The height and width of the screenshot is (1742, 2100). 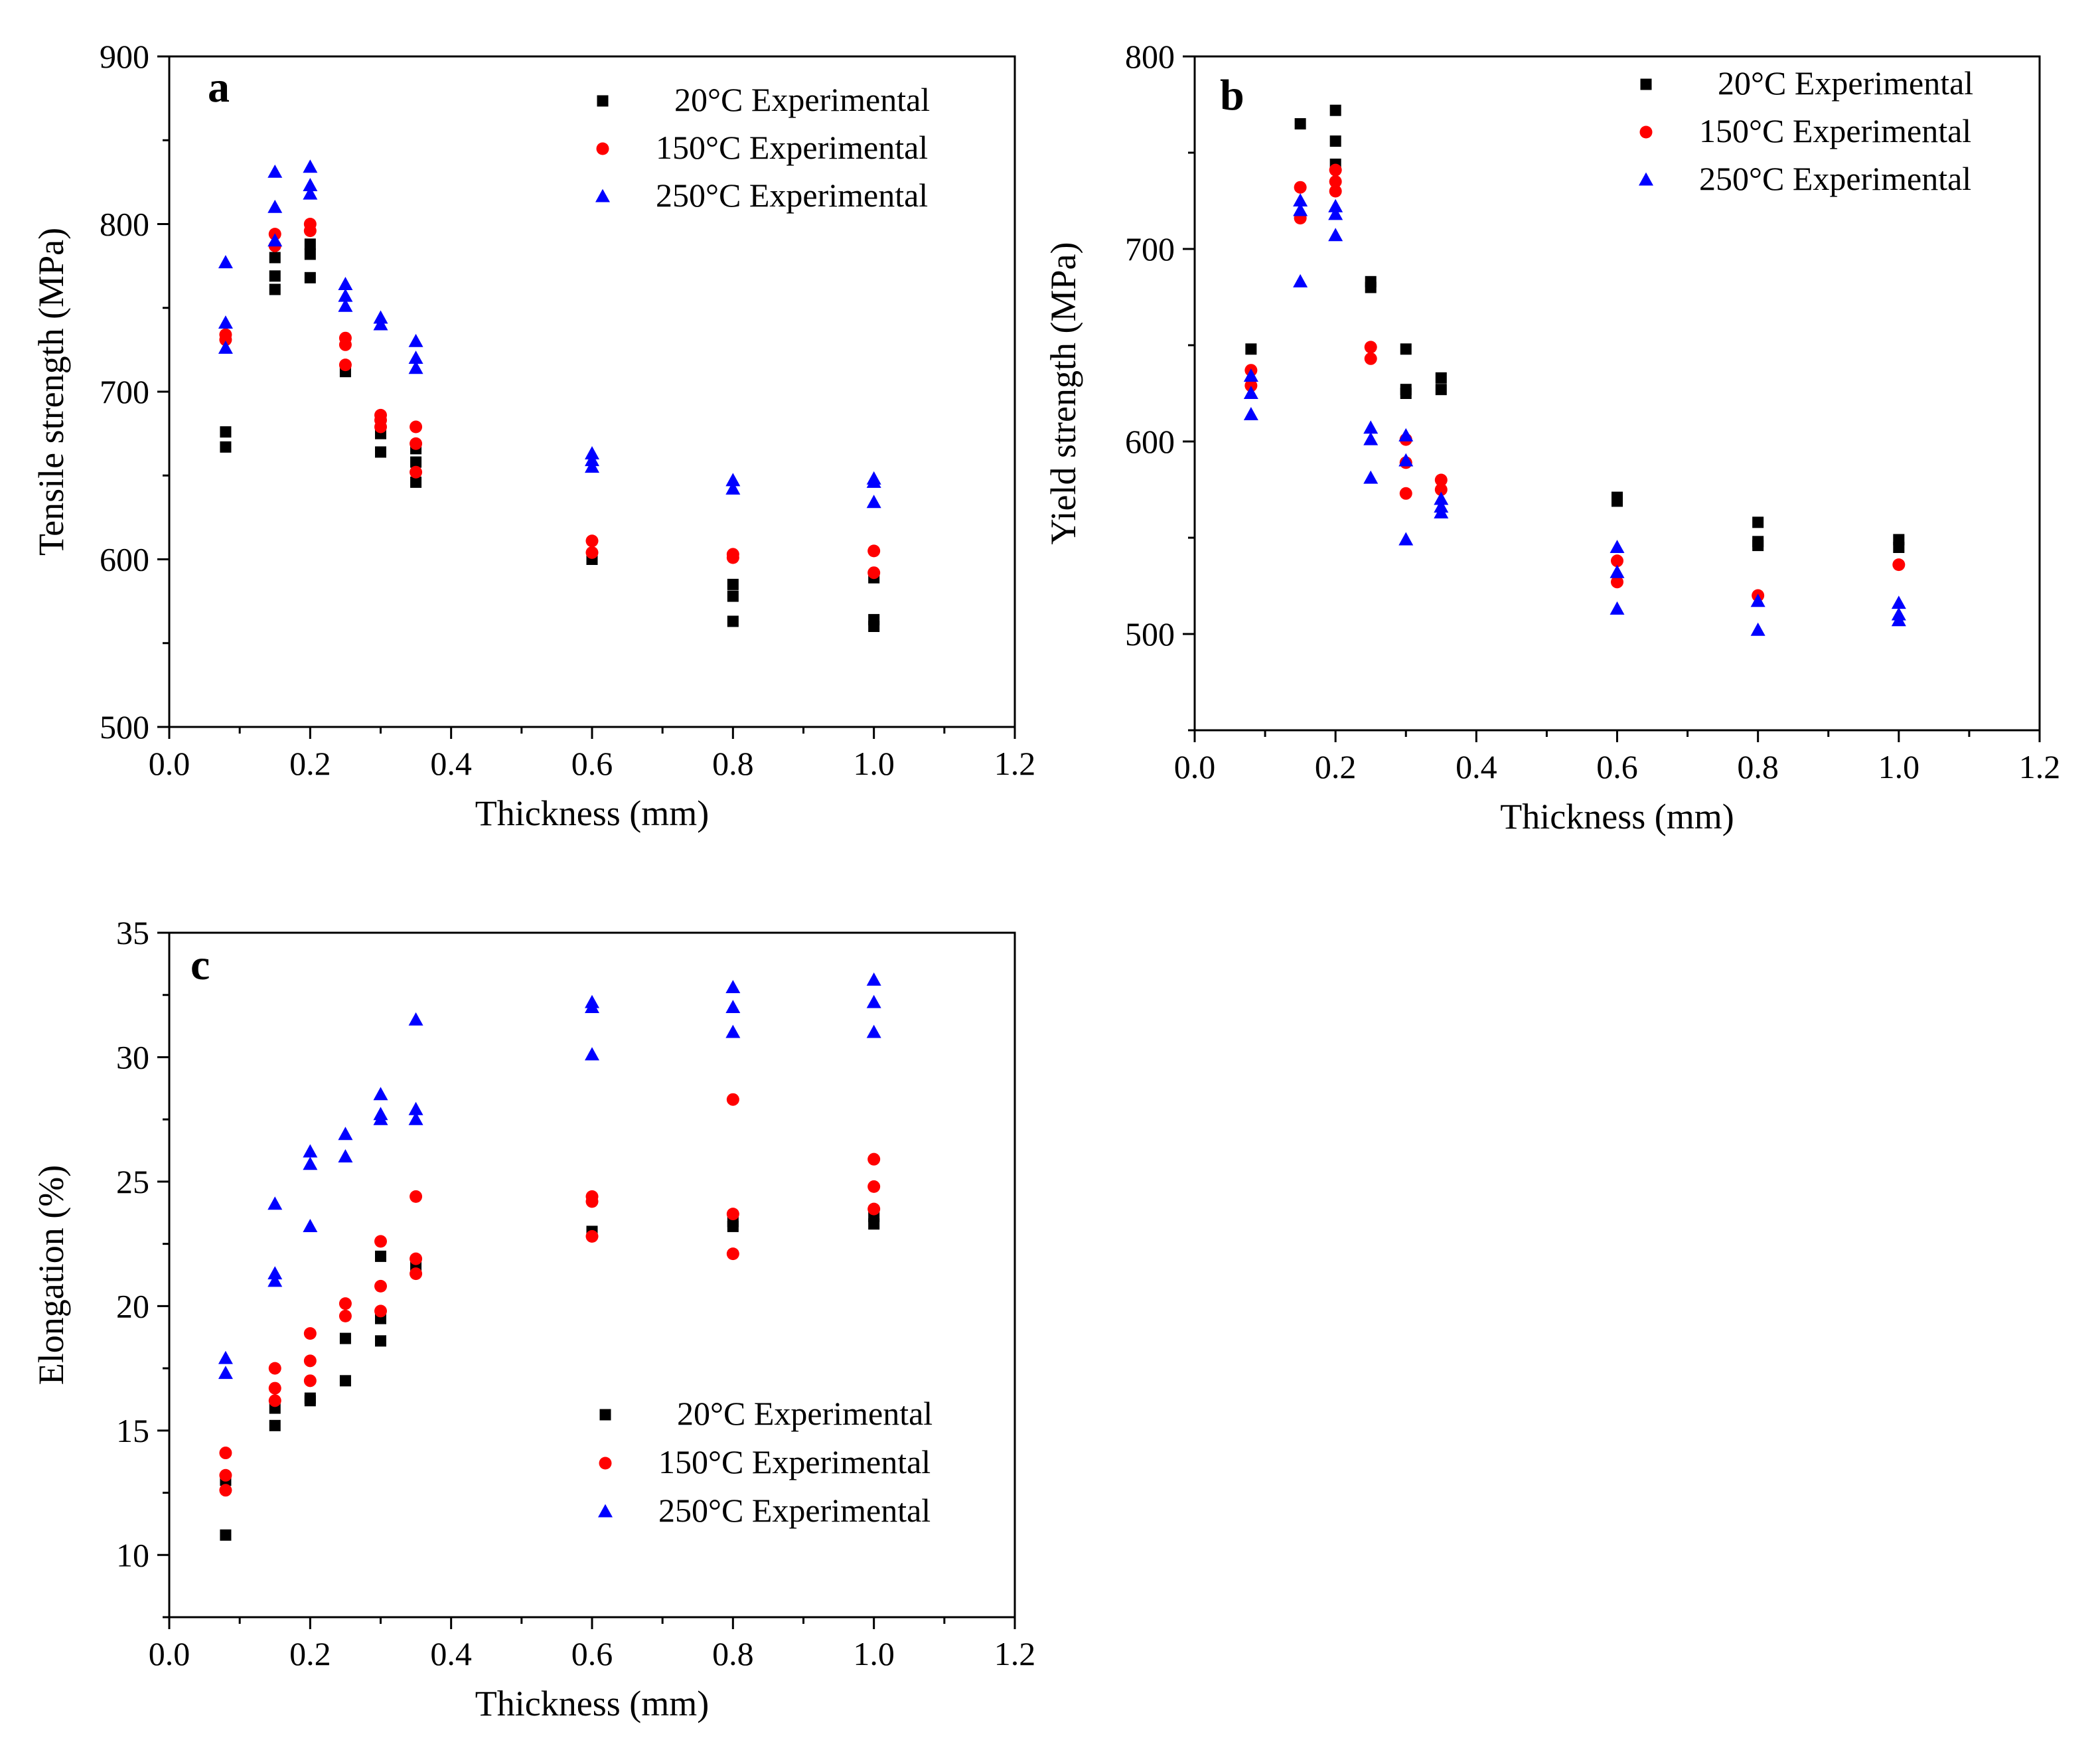 I want to click on legend-label-150c: 150°C Experimental, so click(x=792, y=147).